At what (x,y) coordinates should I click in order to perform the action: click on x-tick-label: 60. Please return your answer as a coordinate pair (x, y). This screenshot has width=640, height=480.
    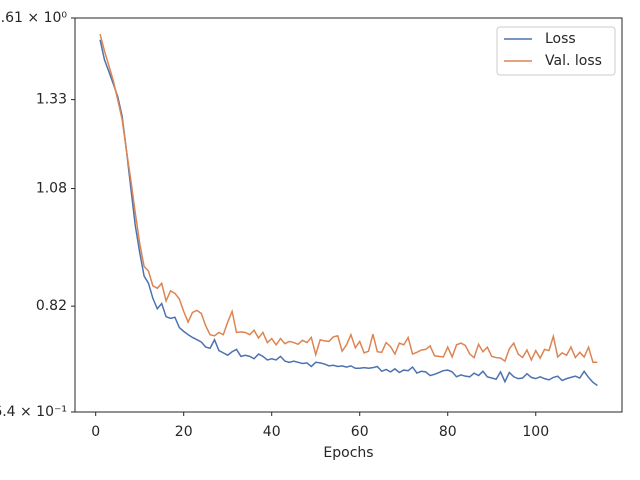
    Looking at the image, I should click on (360, 432).